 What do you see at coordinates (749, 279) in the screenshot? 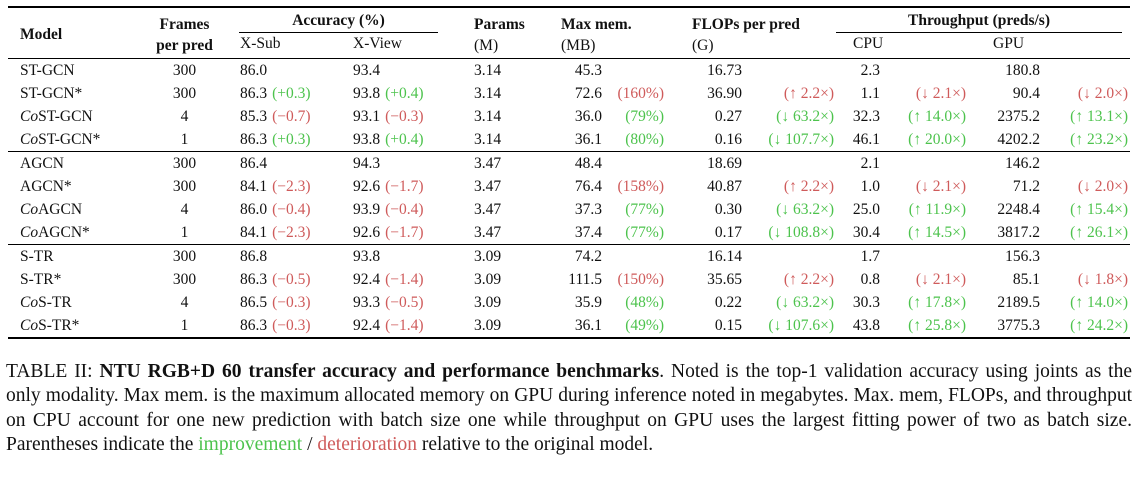
I see `cell-flops: 35.65 (↑ 2.2×)` at bounding box center [749, 279].